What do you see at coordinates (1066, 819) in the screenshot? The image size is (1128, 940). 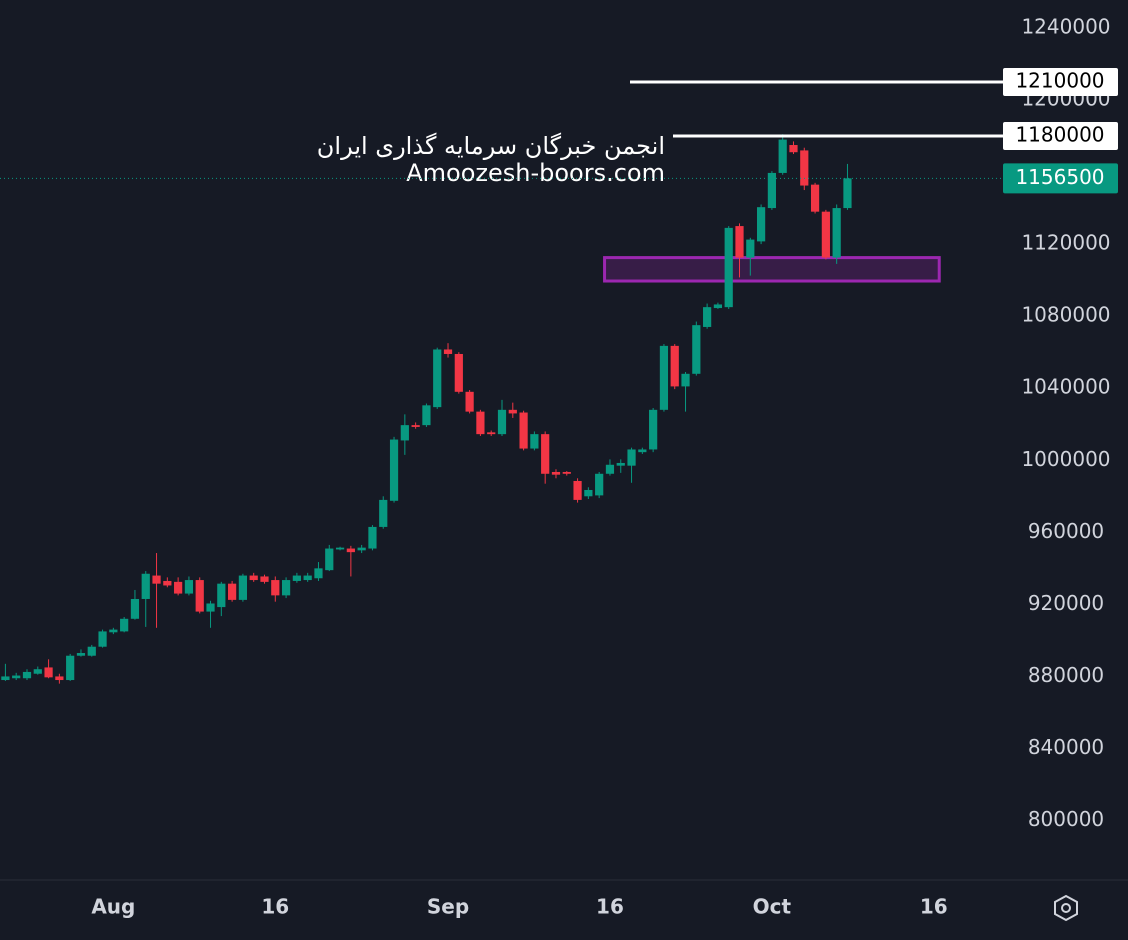 I see `y-tick-label: 800000` at bounding box center [1066, 819].